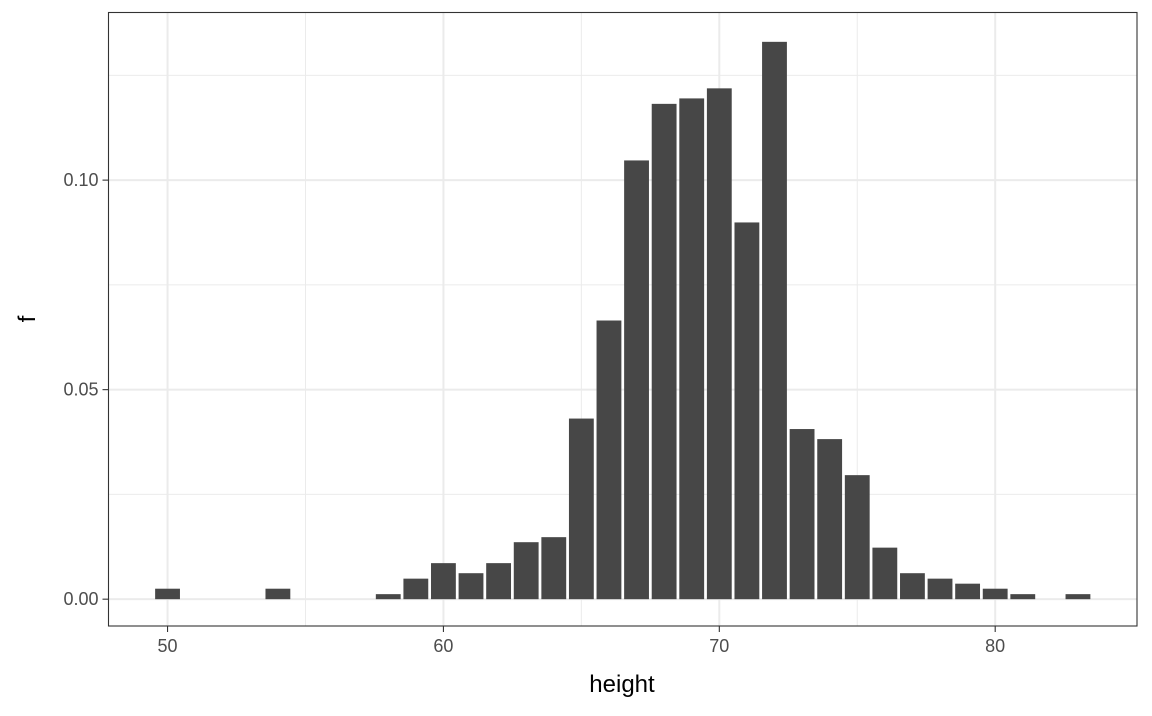 The height and width of the screenshot is (716, 1152). Describe the element at coordinates (581, 641) in the screenshot. I see `x-axis: 50 60 70 80` at that location.